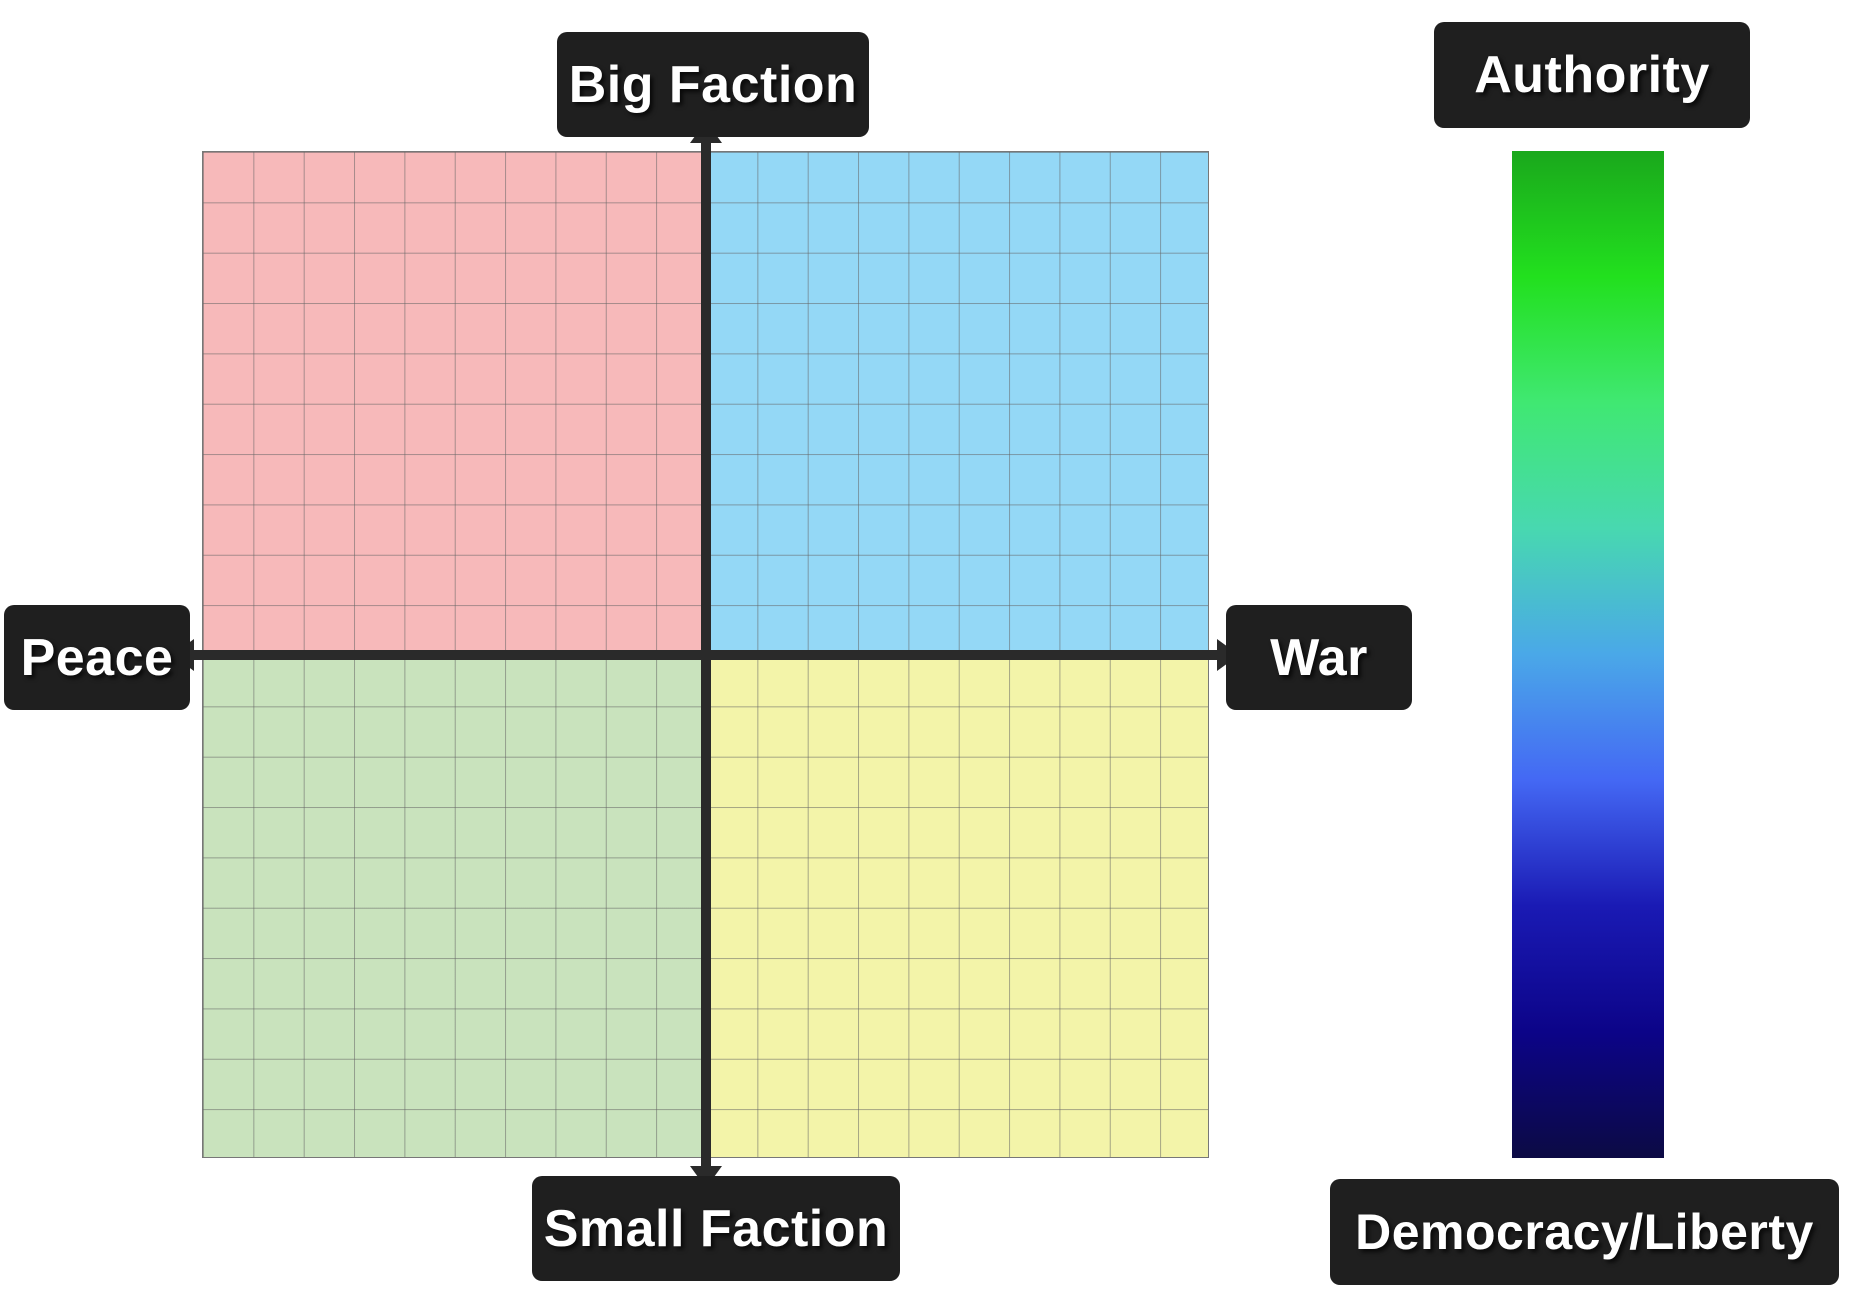 This screenshot has width=1850, height=1300. I want to click on quadrant-top-left, so click(454, 403).